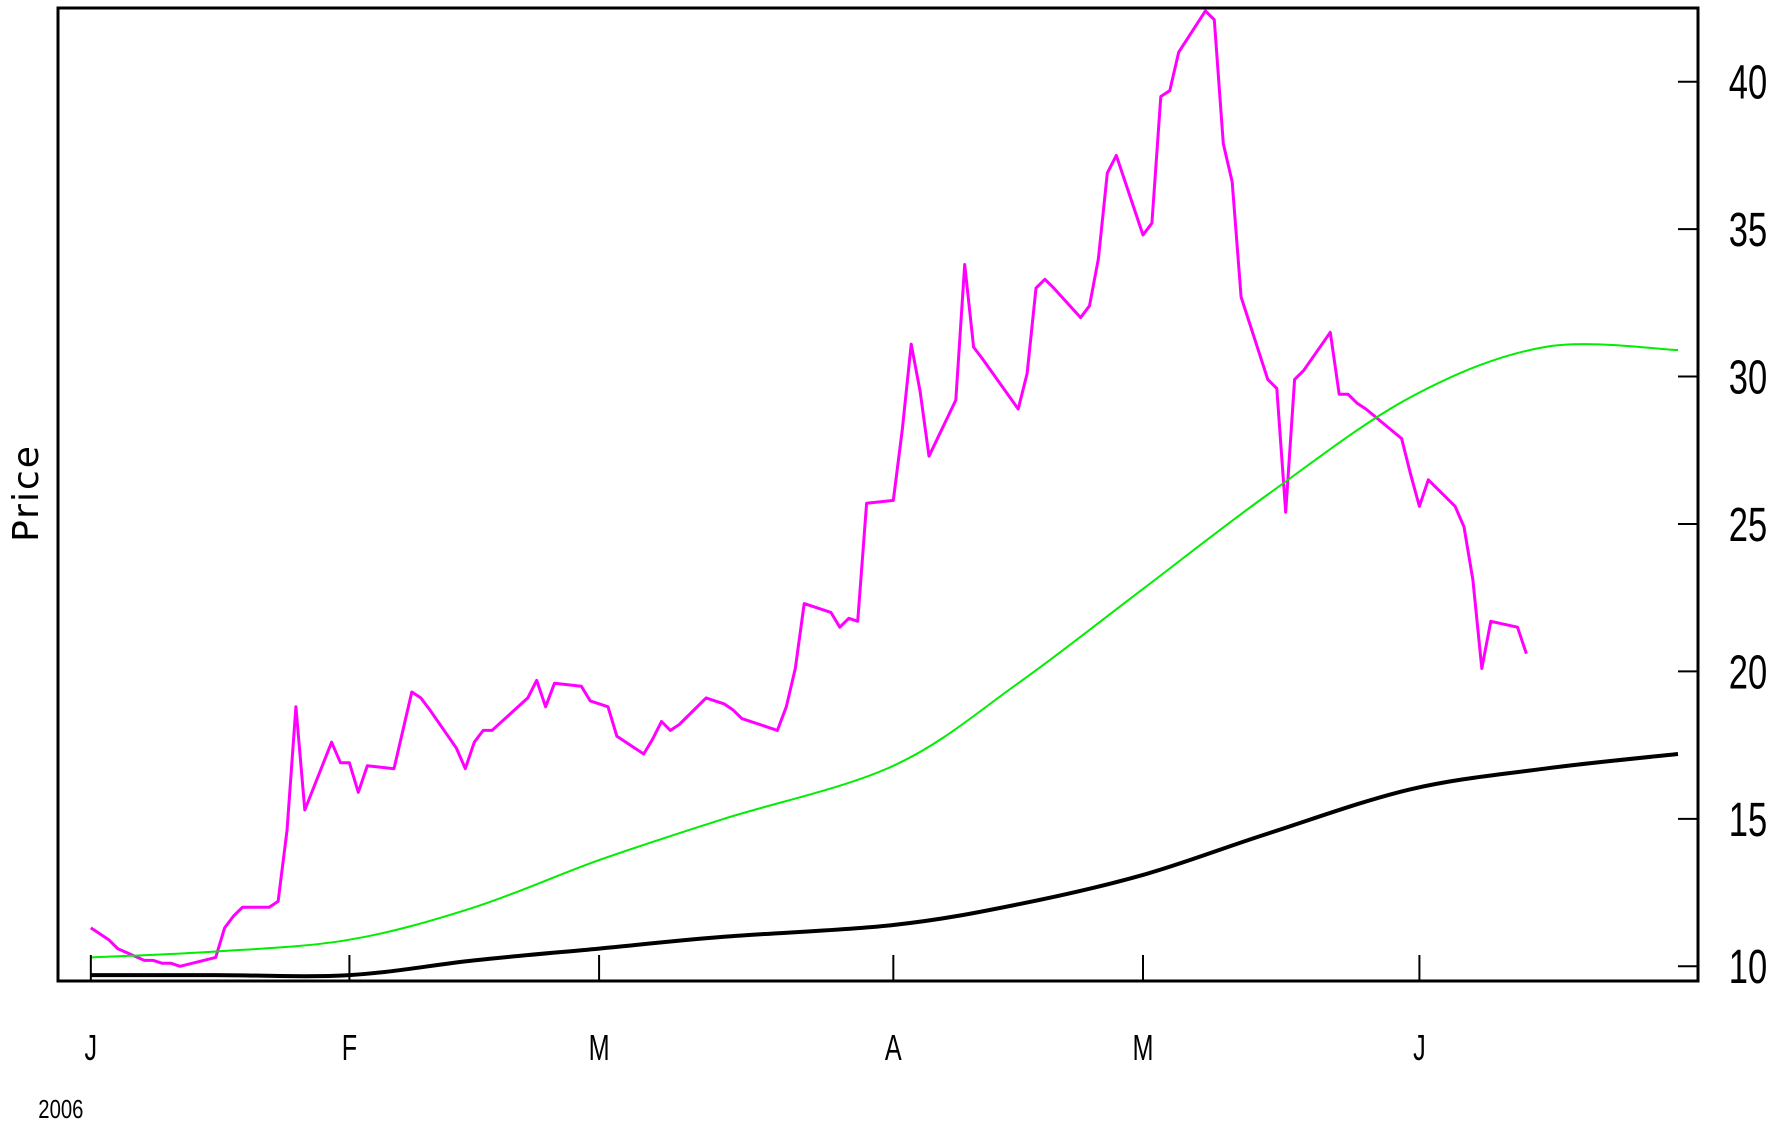 This screenshot has width=1771, height=1126. What do you see at coordinates (1748, 377) in the screenshot?
I see `y-tick-label: 30` at bounding box center [1748, 377].